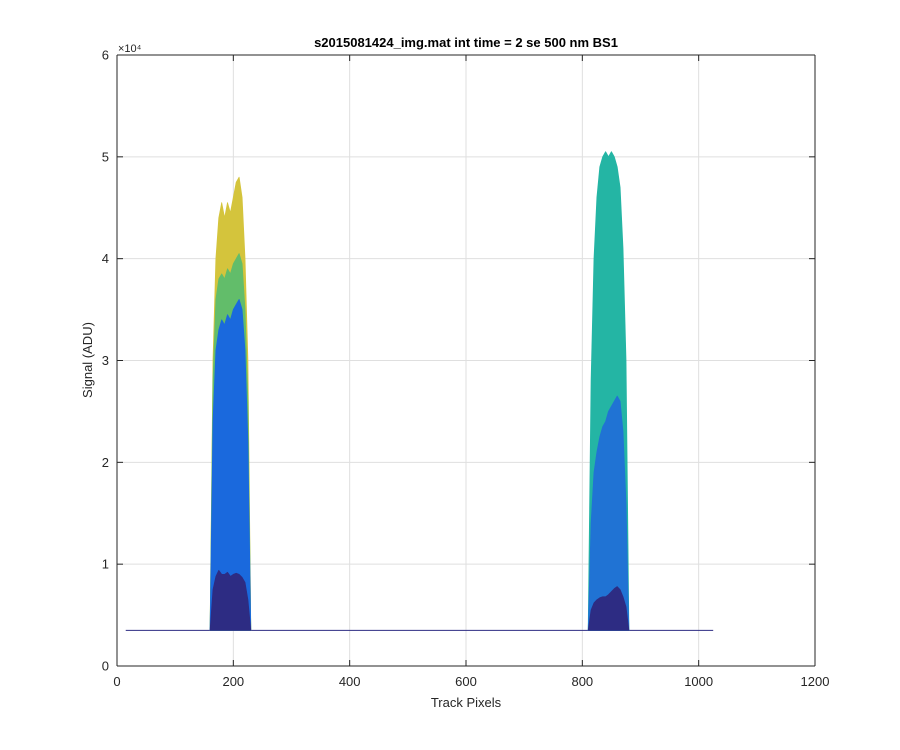 This screenshot has height=750, width=900. I want to click on x-tick-label-3: 600, so click(466, 681).